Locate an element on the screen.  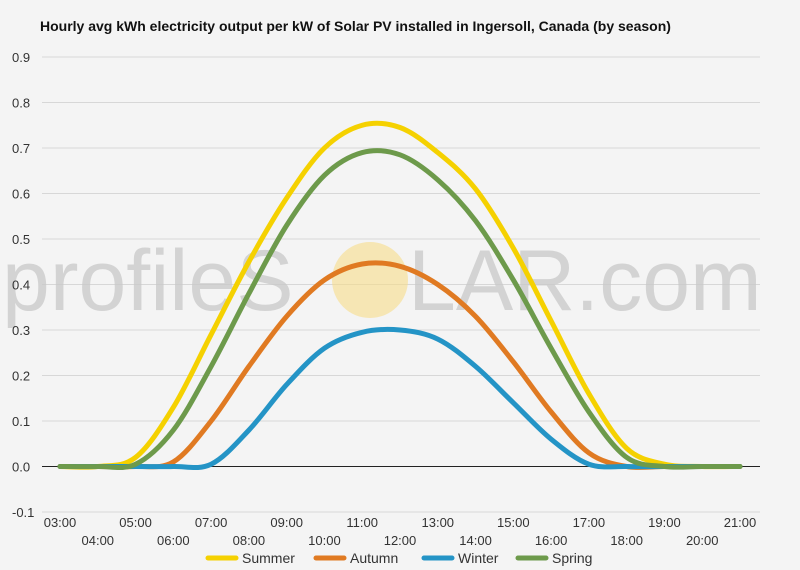
x-tick-label: 20:00 is located at coordinates (702, 540).